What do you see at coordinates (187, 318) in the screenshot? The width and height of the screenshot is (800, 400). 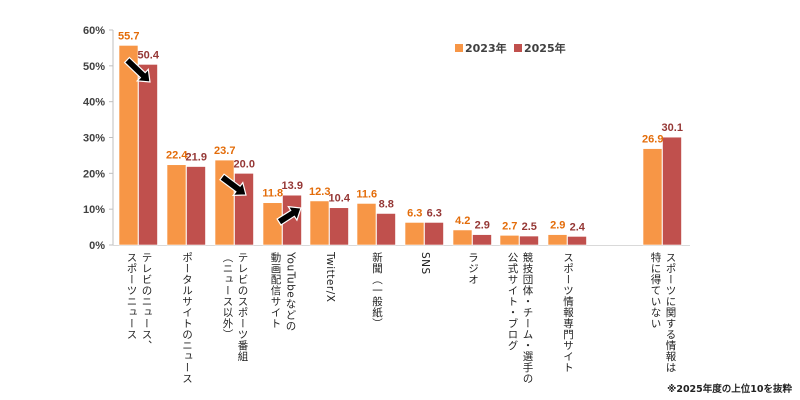 I see `category-label: ポータルサイトのニュース` at bounding box center [187, 318].